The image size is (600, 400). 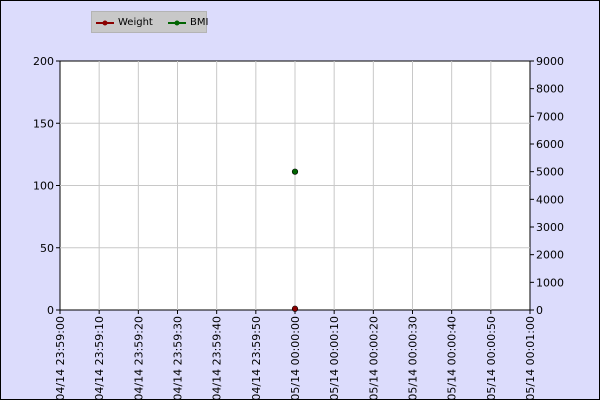 I want to click on right-y-tick-label-7000: 7000, so click(x=550, y=116).